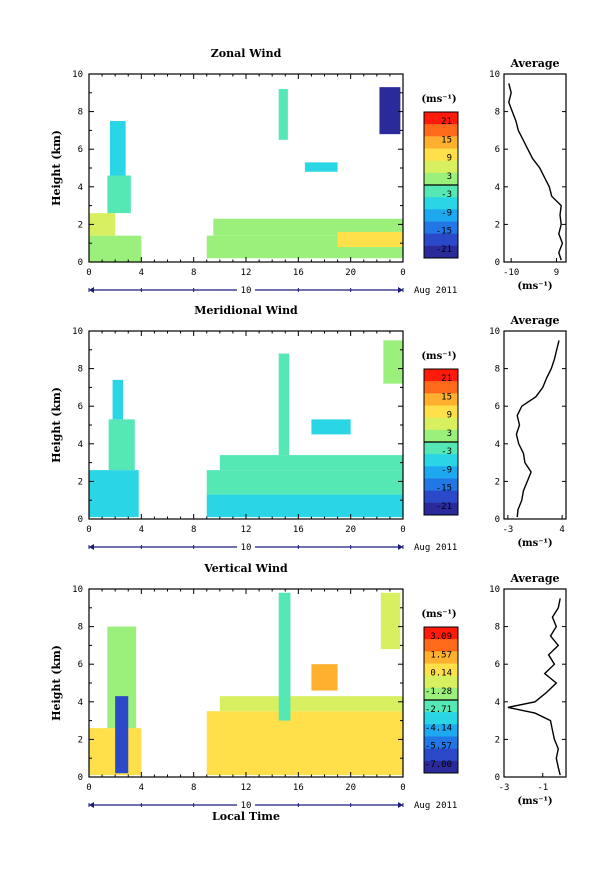 This screenshot has width=616, height=873. What do you see at coordinates (246, 816) in the screenshot?
I see `x-axis-label: Local Time` at bounding box center [246, 816].